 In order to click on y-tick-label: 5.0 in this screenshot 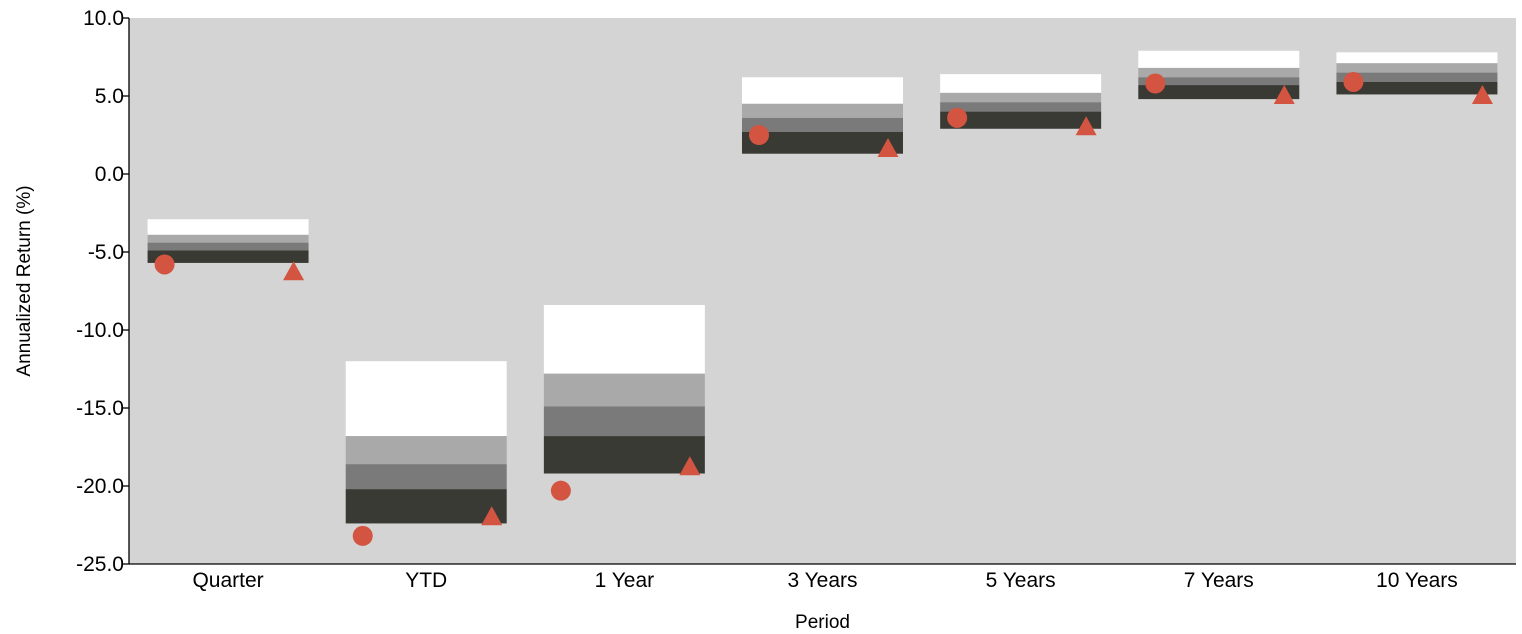, I will do `click(109, 96)`.